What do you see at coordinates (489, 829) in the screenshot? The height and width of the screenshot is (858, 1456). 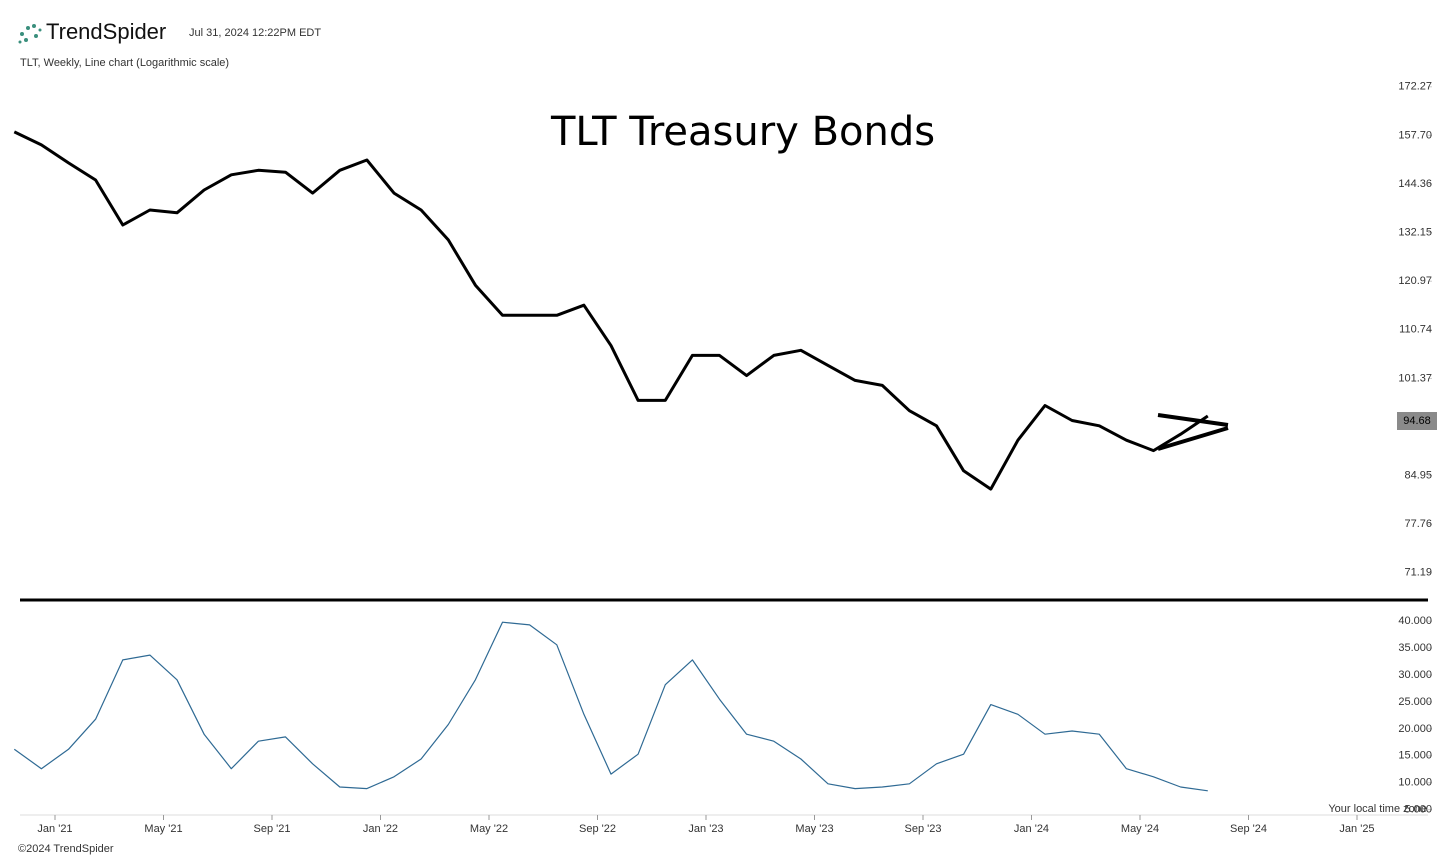 I see `x-tick-label: May '22` at bounding box center [489, 829].